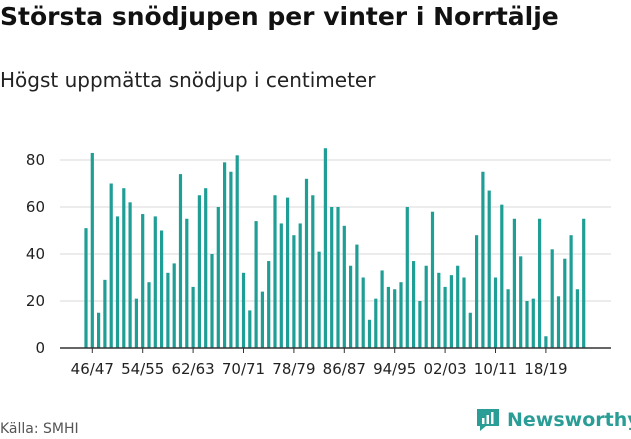 The width and height of the screenshot is (631, 439). I want to click on x-tick-label: 02/03, so click(444, 369).